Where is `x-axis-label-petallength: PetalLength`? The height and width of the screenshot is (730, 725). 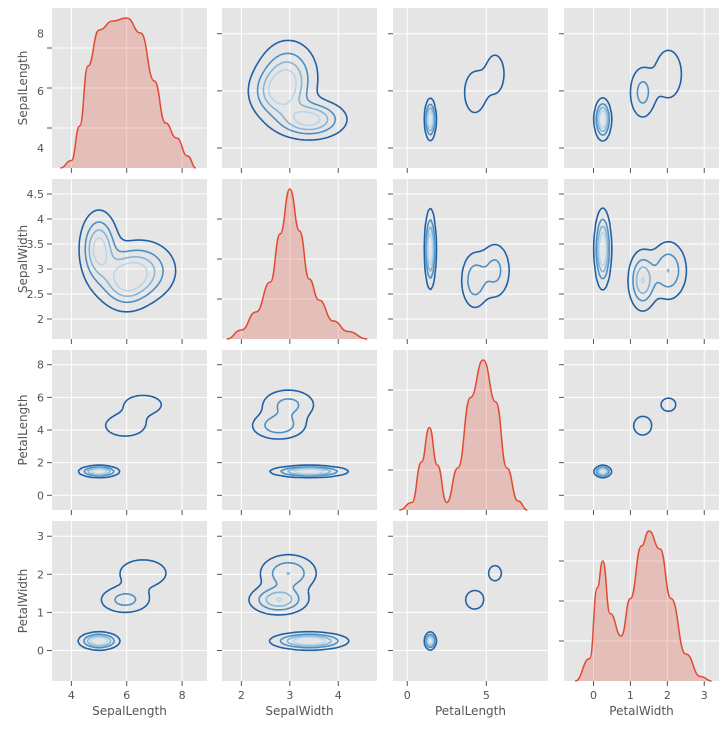
x-axis-label-petallength: PetalLength is located at coordinates (470, 711).